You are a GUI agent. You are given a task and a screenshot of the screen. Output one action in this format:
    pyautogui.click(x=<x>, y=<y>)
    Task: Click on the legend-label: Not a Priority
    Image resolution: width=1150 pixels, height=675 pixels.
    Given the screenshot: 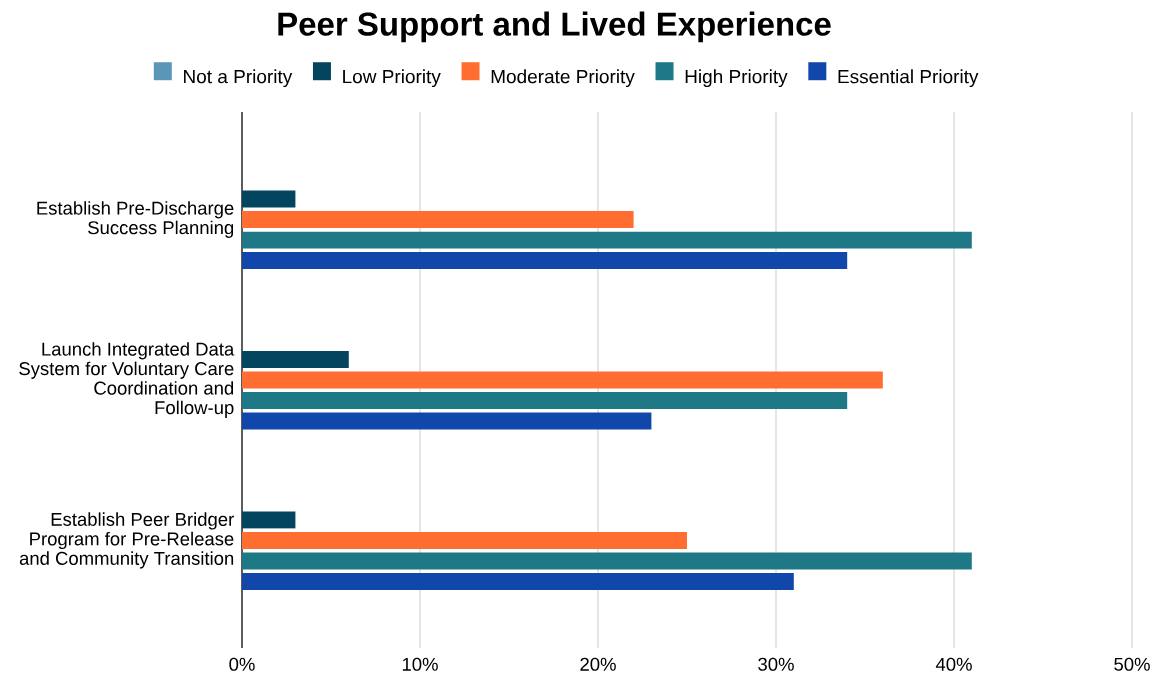 What is the action you would take?
    pyautogui.click(x=238, y=78)
    